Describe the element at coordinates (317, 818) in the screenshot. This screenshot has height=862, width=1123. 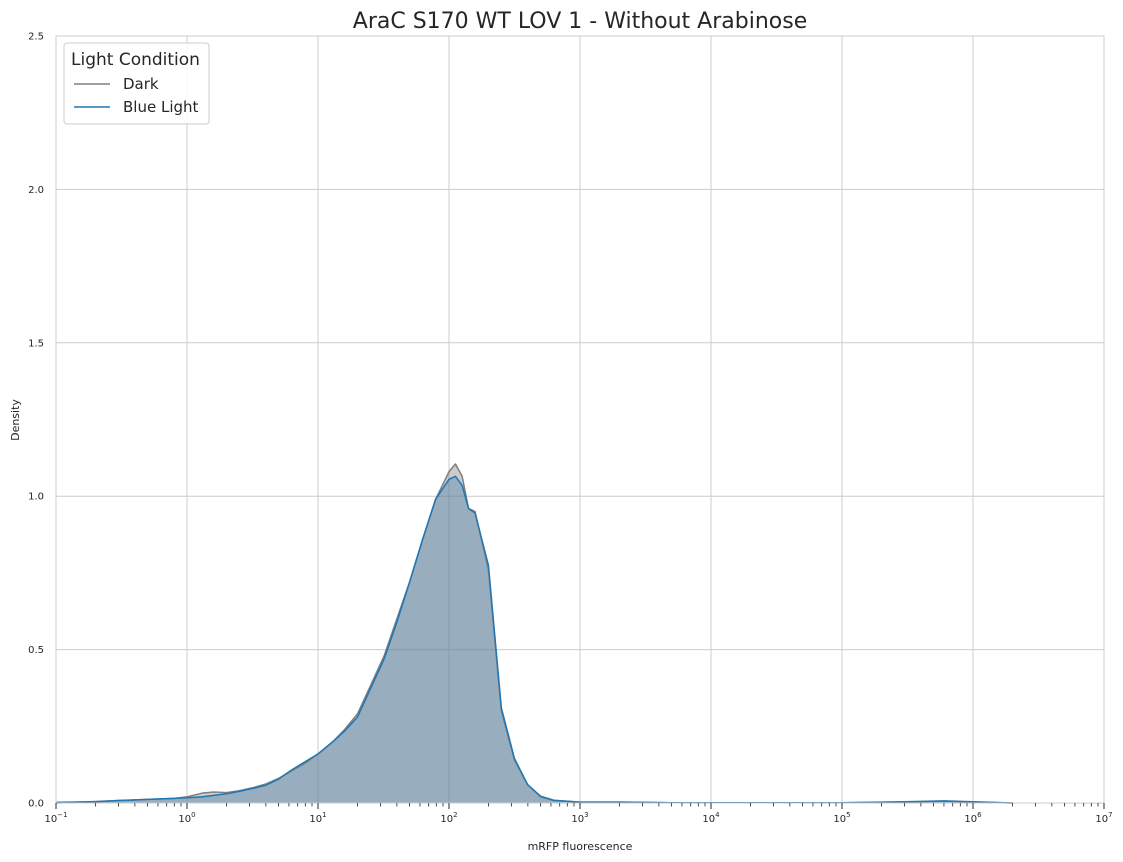
I see `x-tick-label: 10¹` at that location.